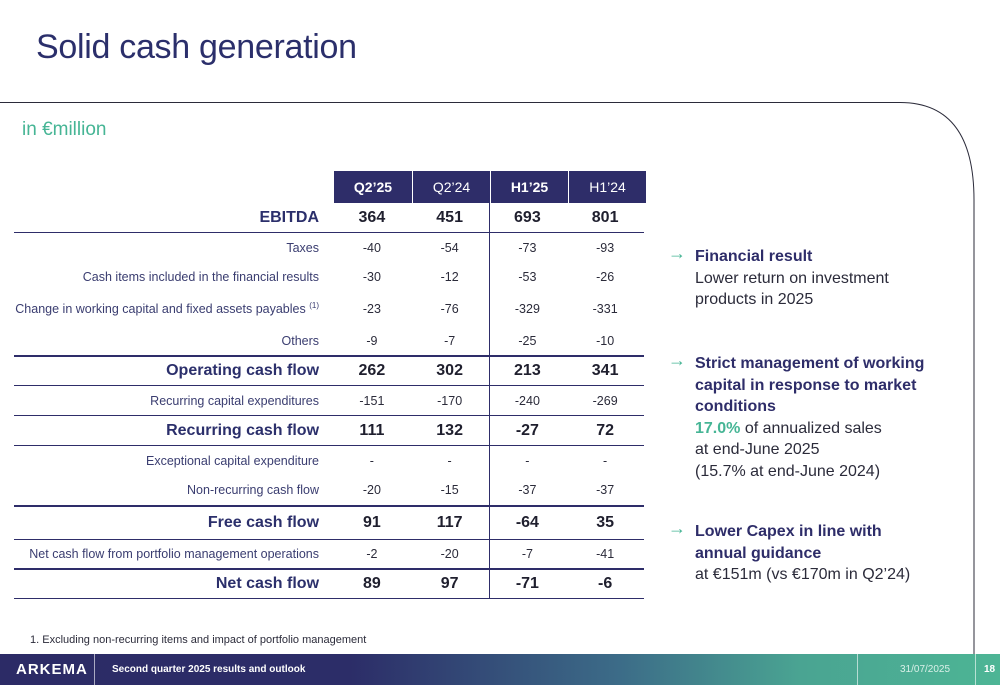 This screenshot has height=685, width=1000. I want to click on cell: 262, so click(372, 370).